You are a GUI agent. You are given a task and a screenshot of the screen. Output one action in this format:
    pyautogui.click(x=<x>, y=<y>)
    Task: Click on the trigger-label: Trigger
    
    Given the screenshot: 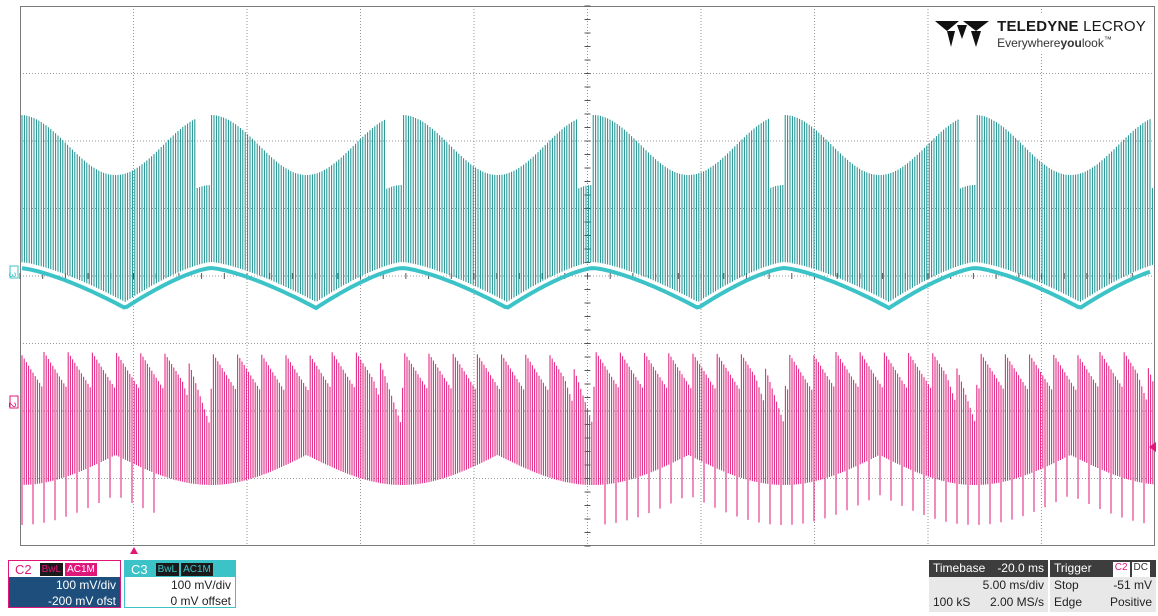 What is the action you would take?
    pyautogui.click(x=1073, y=568)
    